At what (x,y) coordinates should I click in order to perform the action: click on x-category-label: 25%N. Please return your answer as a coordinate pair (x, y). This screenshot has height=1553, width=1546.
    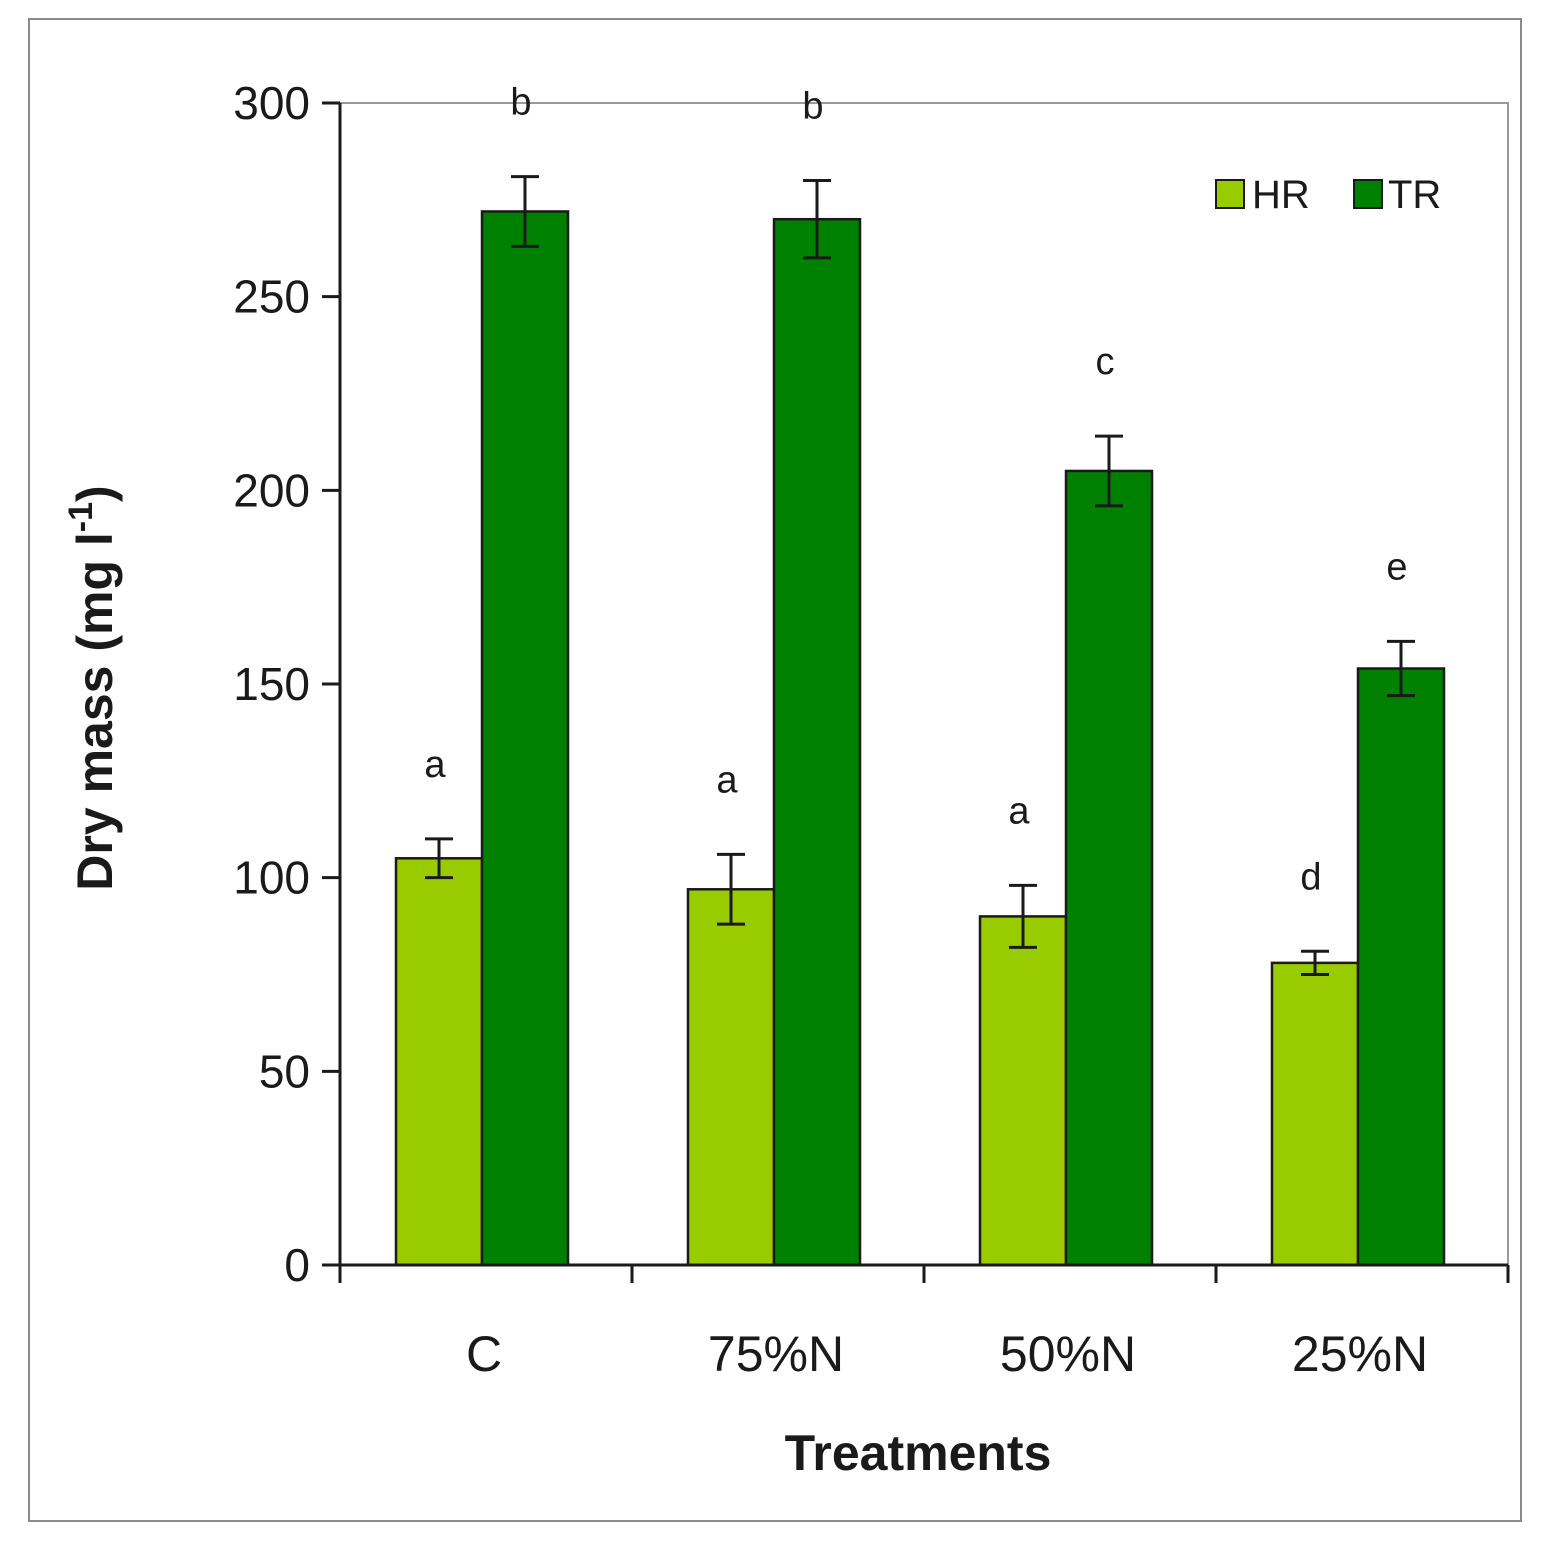
    Looking at the image, I should click on (1360, 1354).